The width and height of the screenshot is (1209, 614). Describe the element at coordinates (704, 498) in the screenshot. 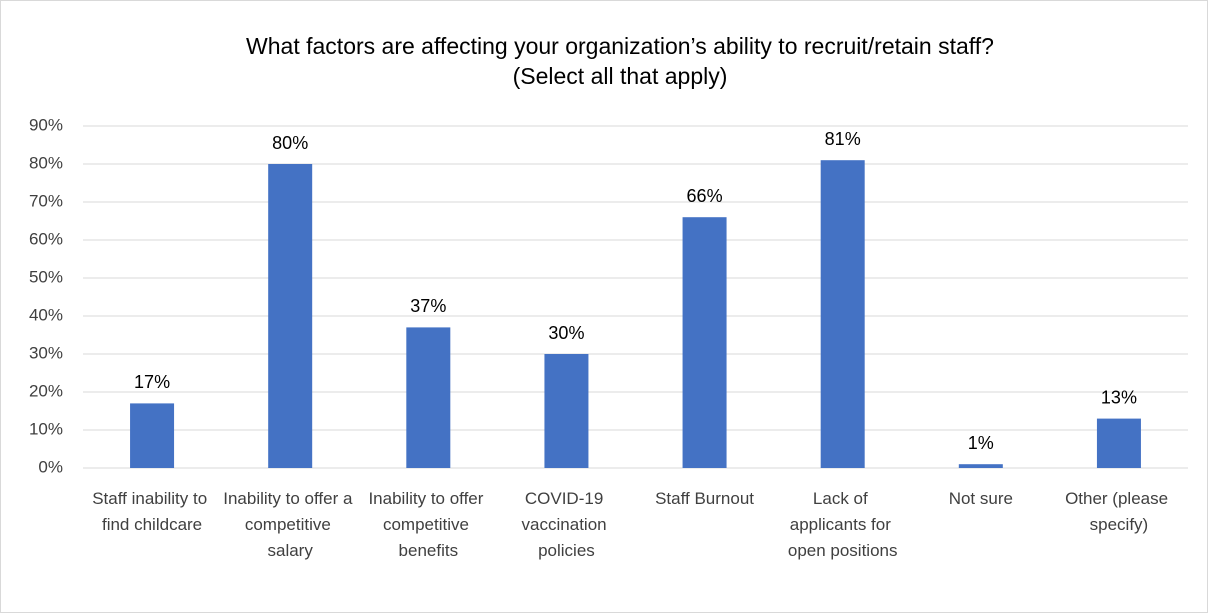

I see `x-tick-label: Staff Burnout` at that location.